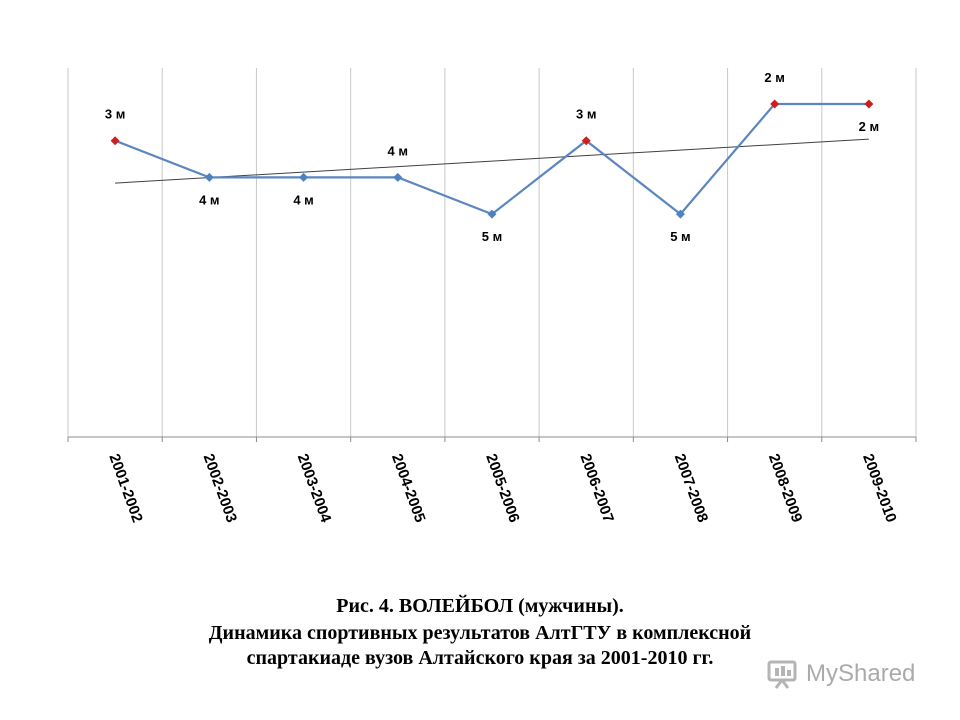 The width and height of the screenshot is (960, 720). Describe the element at coordinates (596, 488) in the screenshot. I see `x-tick-label: 2006-2007` at that location.